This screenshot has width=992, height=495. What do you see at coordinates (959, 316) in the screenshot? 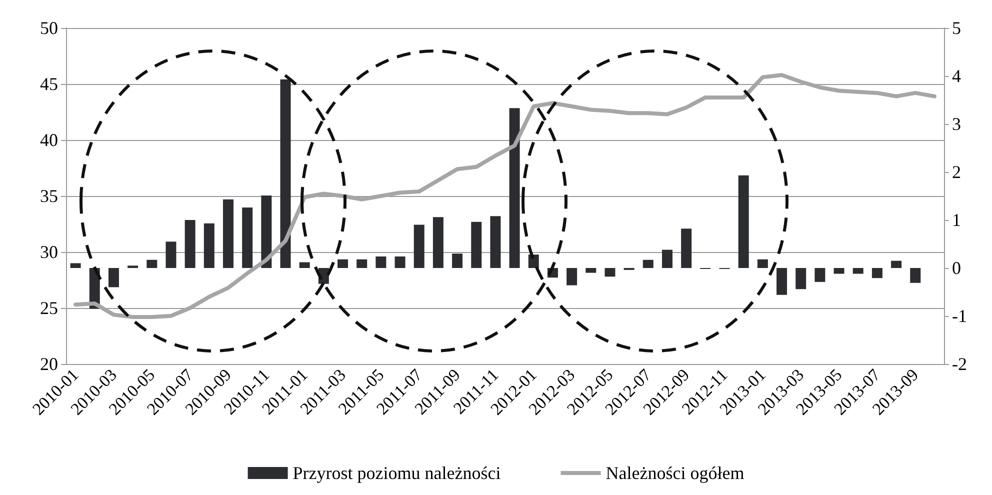
I see `y2-tick-label: -1` at bounding box center [959, 316].